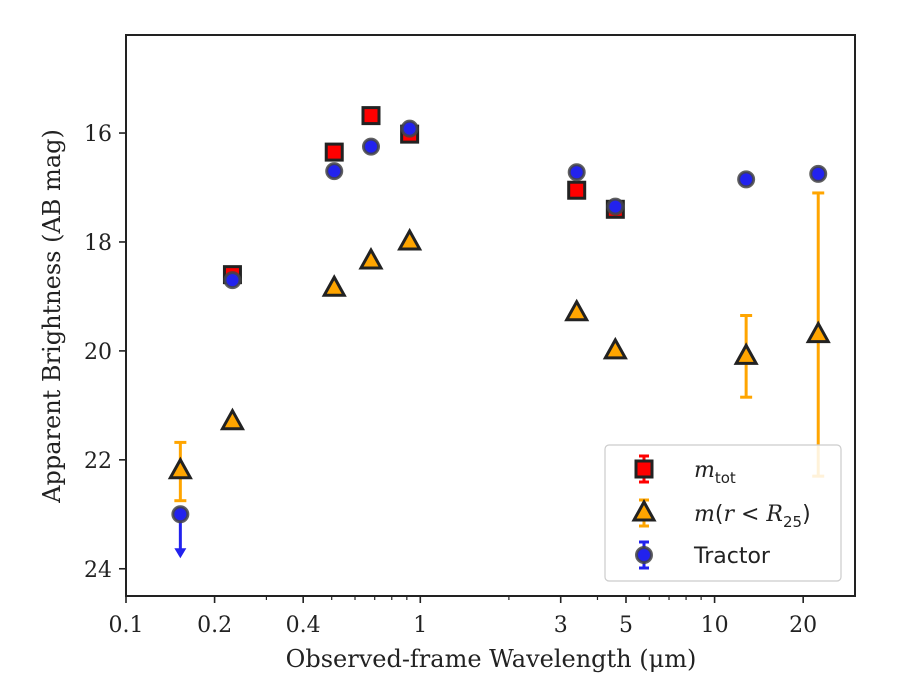 The image size is (900, 700). What do you see at coordinates (491, 659) in the screenshot?
I see `x-axis-title: Observed-frame Wavelength (μm)` at bounding box center [491, 659].